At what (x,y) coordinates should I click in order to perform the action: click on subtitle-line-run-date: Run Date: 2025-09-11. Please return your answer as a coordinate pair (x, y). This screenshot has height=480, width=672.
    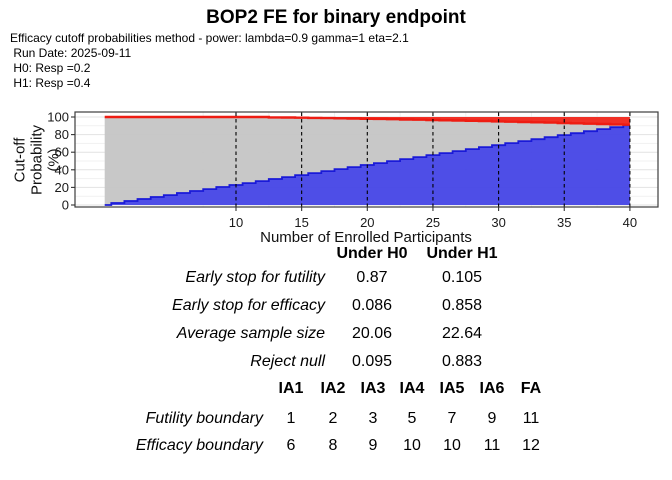
    Looking at the image, I should click on (71, 53).